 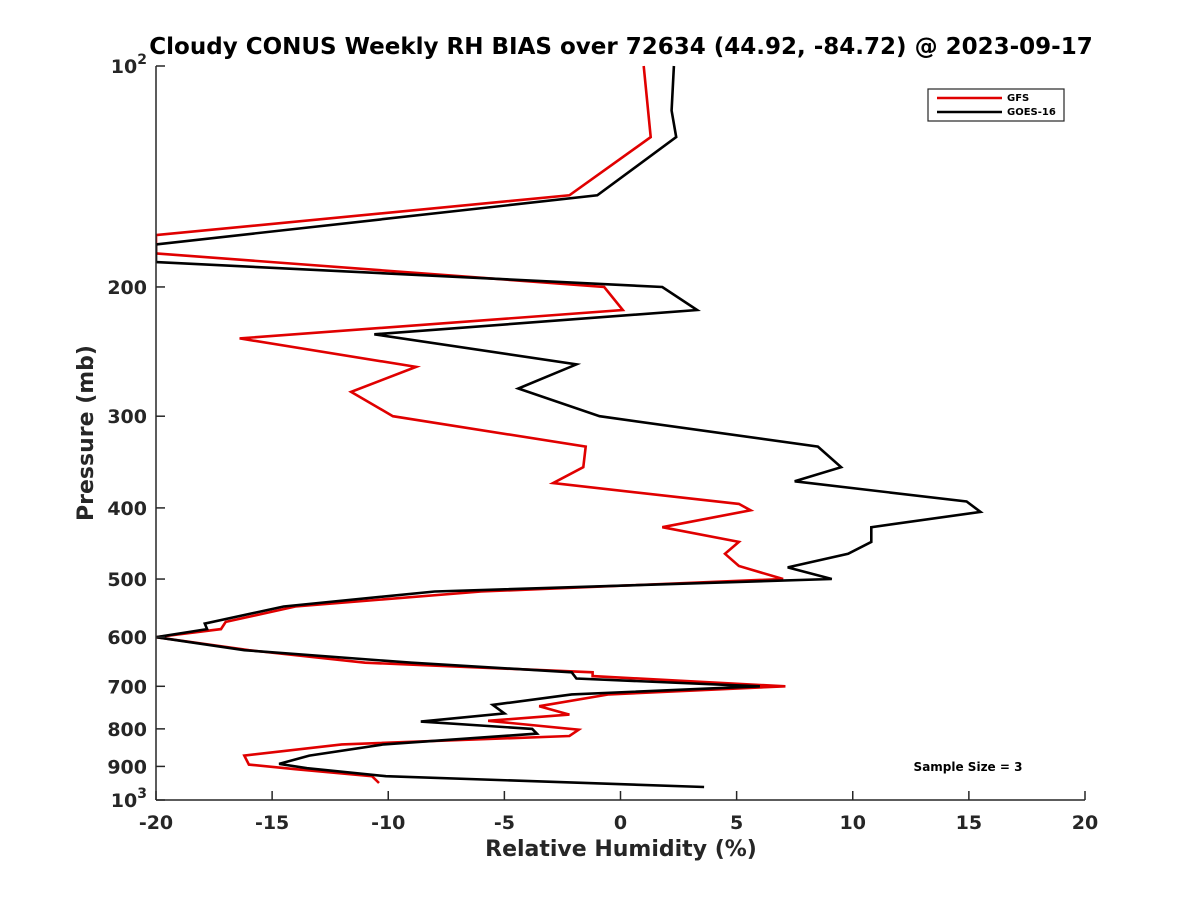 What do you see at coordinates (736, 823) in the screenshot?
I see `x-tick-label: 5` at bounding box center [736, 823].